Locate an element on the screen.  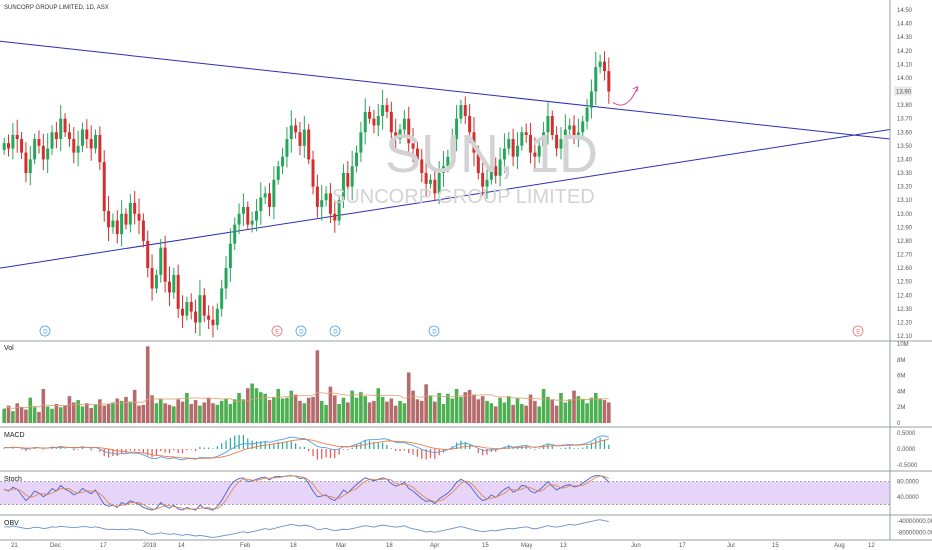
macd-tick-label: 0.5000 is located at coordinates (906, 434).